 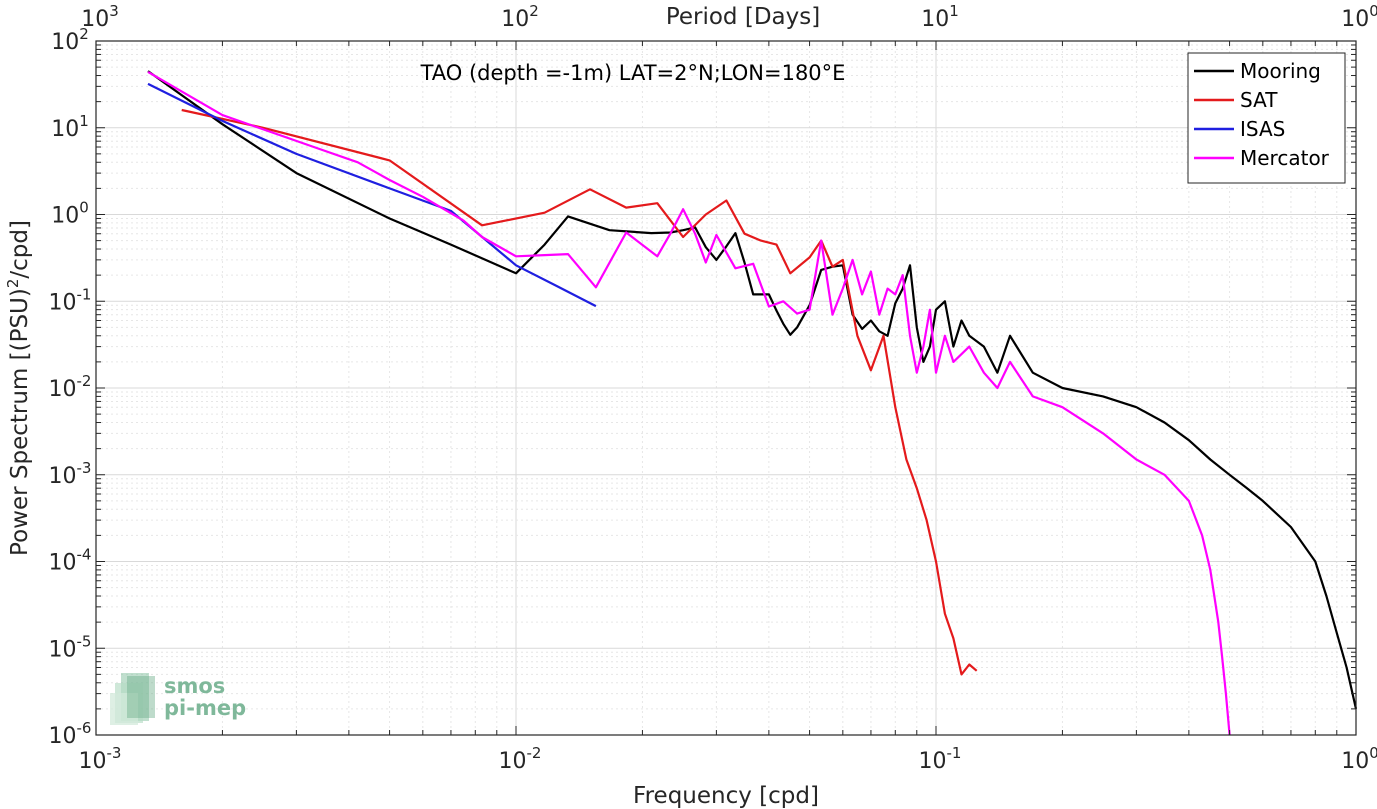 I want to click on x-axis-label: Frequency [cpd], so click(x=726, y=796).